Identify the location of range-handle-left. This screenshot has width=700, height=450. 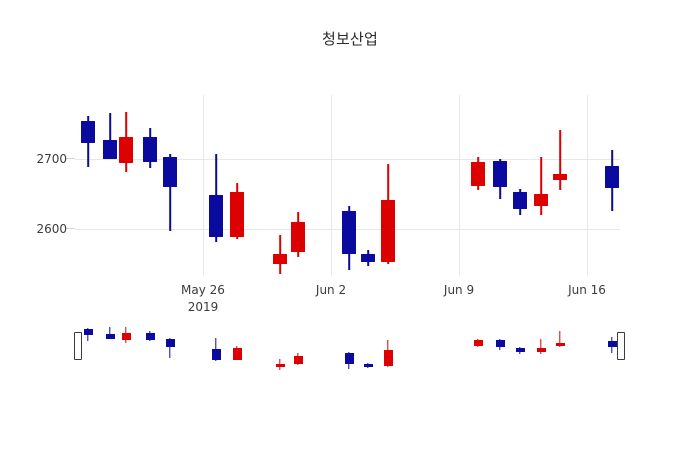
(78, 346).